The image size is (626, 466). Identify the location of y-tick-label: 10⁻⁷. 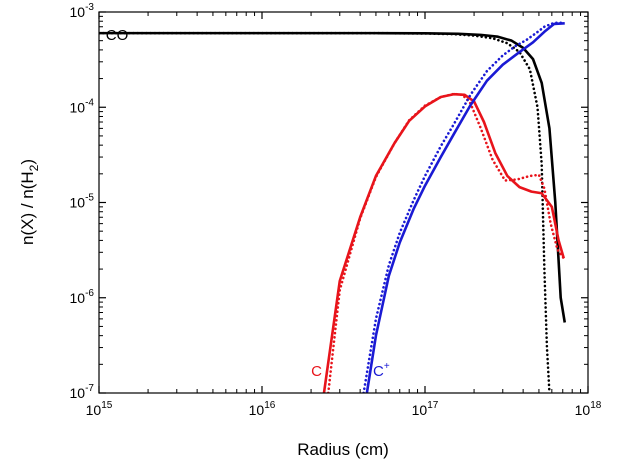
(82, 392).